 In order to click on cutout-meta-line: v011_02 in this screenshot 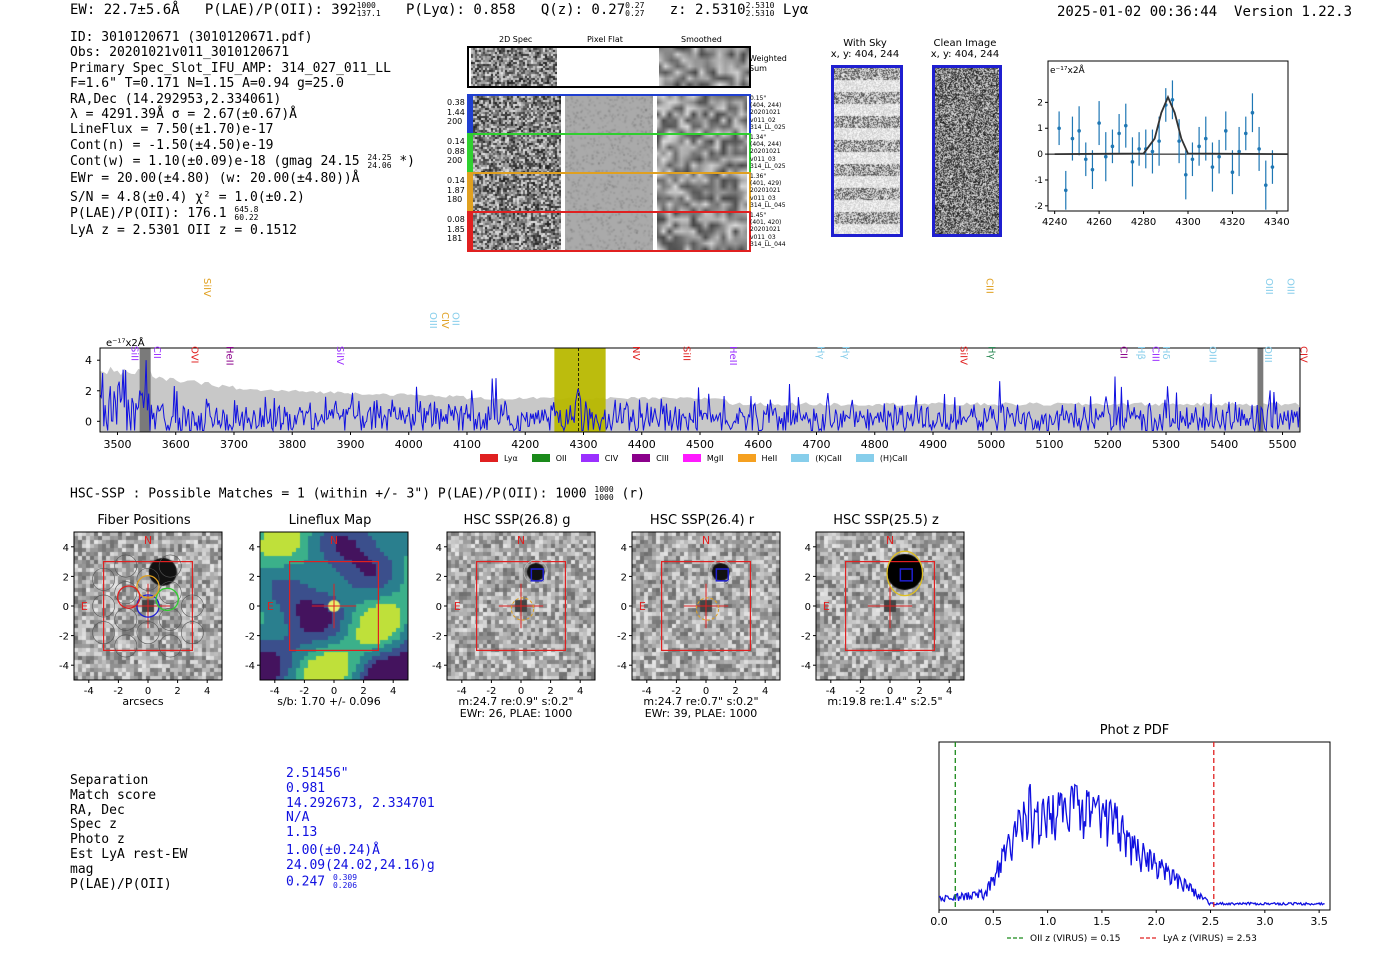, I will do `click(763, 120)`.